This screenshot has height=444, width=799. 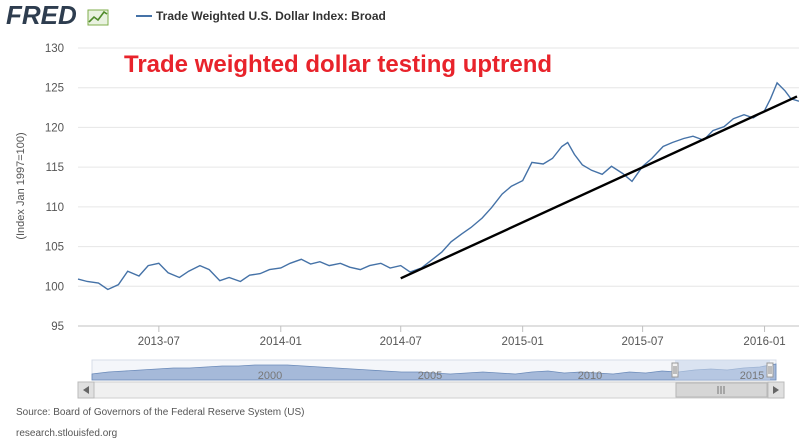 I want to click on range-navigator: 2000 2005 2010 2015, so click(x=434, y=370).